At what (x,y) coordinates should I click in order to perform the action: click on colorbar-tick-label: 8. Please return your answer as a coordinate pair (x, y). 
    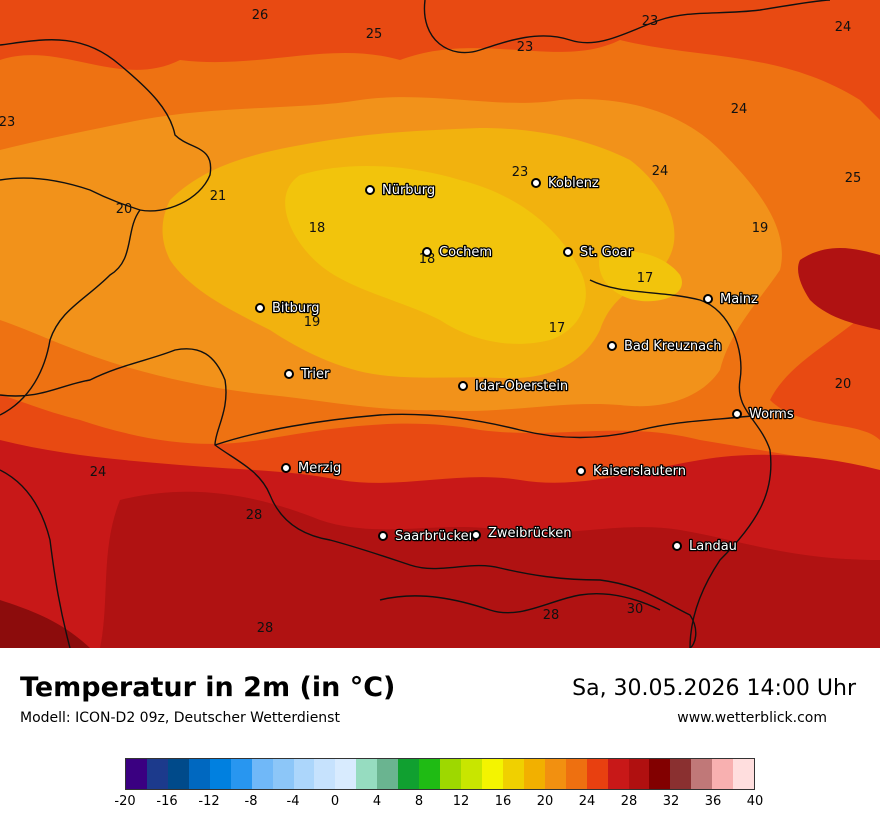
    Looking at the image, I should click on (419, 801).